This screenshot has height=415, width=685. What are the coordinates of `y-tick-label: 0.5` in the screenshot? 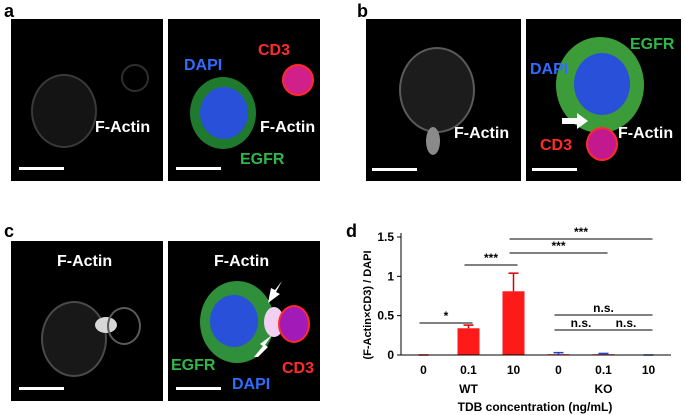 It's located at (385, 316).